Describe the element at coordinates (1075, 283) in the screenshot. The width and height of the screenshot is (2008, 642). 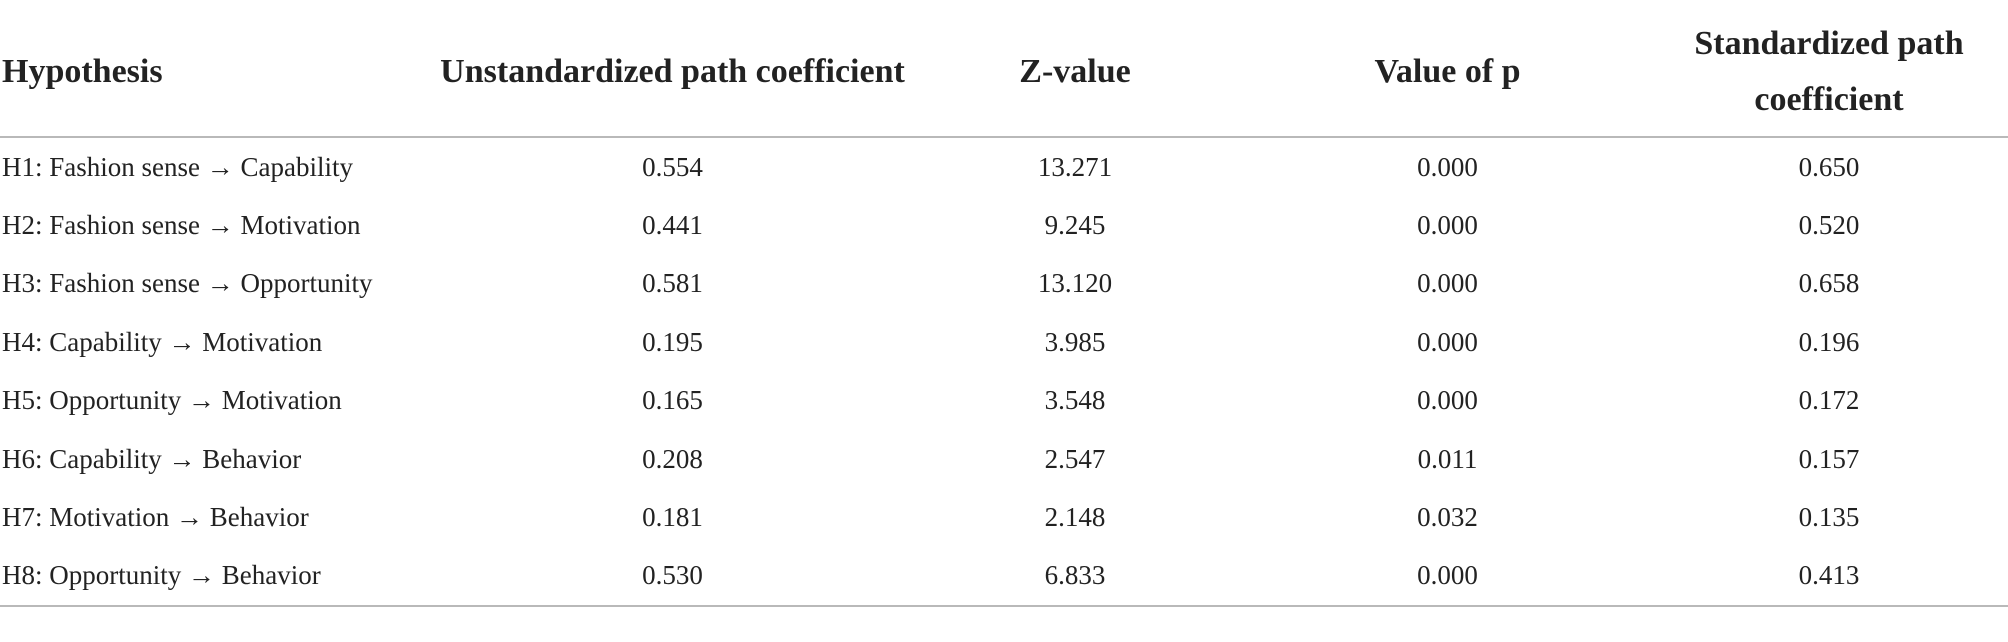
I see `z-value-cell: 13.120` at that location.